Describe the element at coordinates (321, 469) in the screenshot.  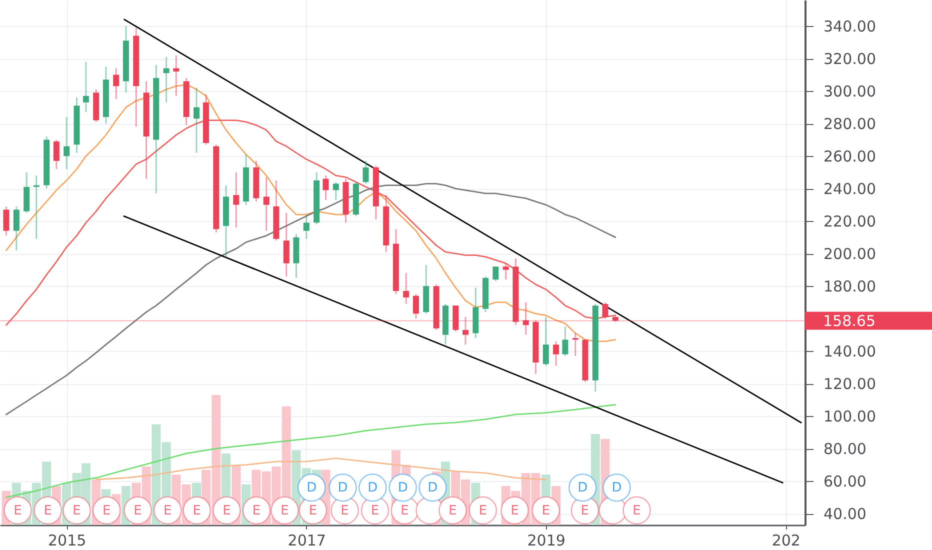
I see `line-series` at that location.